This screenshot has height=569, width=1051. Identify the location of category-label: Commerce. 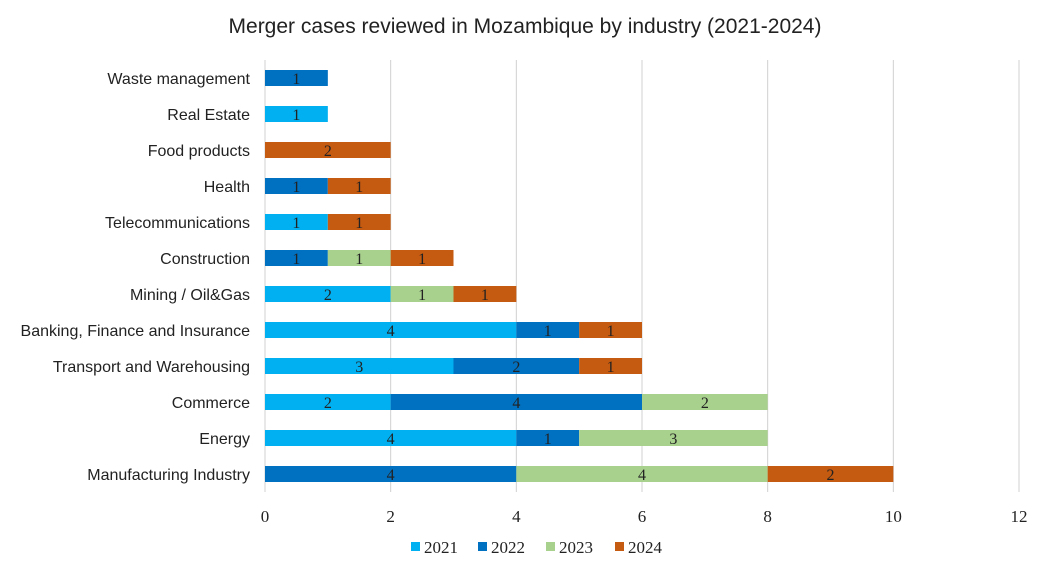
(211, 403).